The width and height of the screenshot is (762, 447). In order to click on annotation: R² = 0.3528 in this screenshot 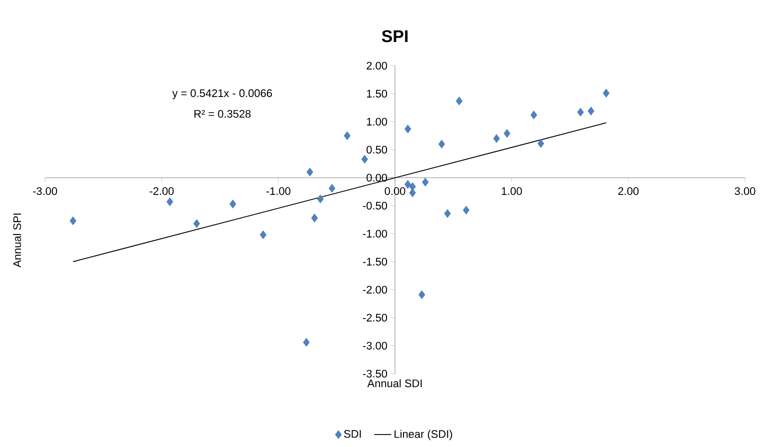, I will do `click(222, 114)`.